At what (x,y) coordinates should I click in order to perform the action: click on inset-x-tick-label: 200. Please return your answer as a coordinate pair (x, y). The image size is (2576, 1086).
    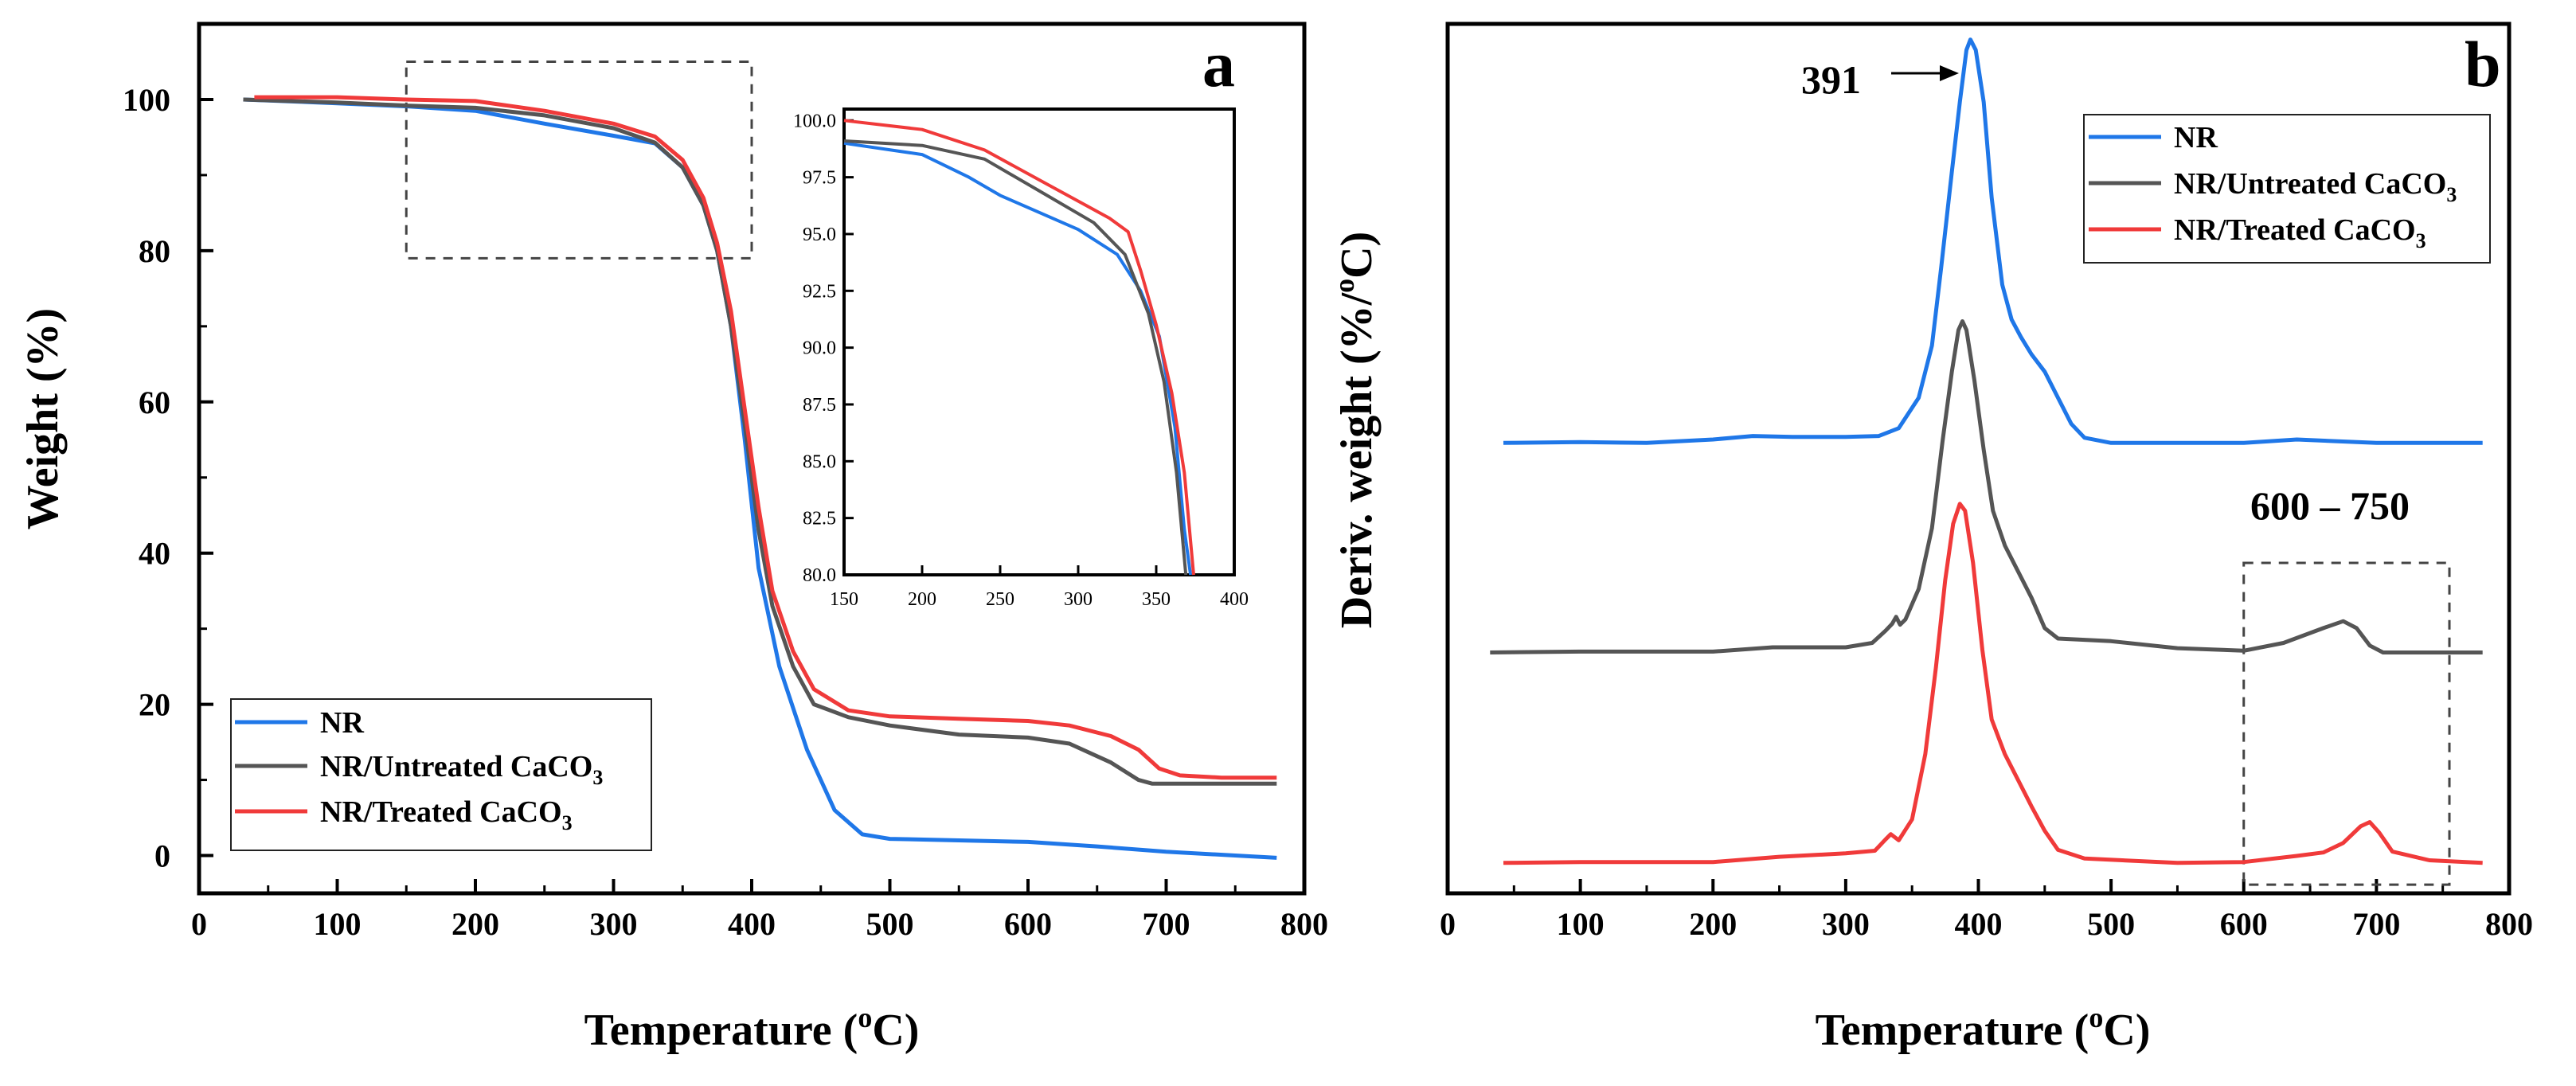
    Looking at the image, I should click on (922, 599).